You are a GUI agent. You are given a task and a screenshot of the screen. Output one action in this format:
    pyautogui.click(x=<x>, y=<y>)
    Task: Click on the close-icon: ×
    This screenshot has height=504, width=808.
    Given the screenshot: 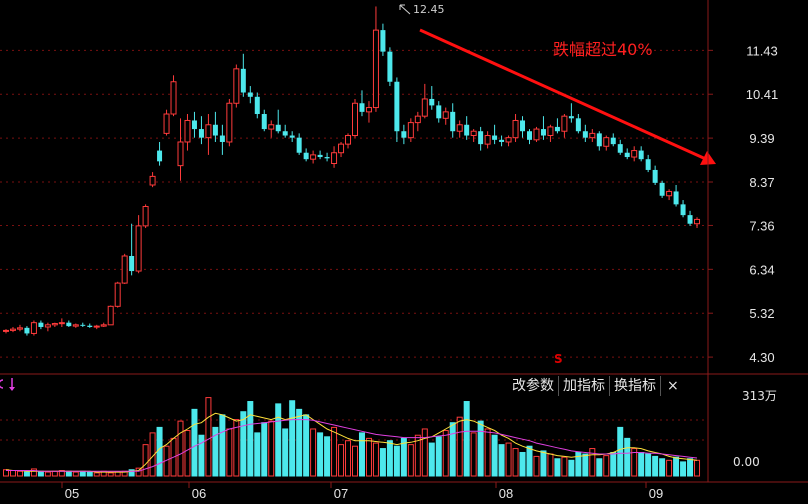 What is the action you would take?
    pyautogui.click(x=673, y=386)
    